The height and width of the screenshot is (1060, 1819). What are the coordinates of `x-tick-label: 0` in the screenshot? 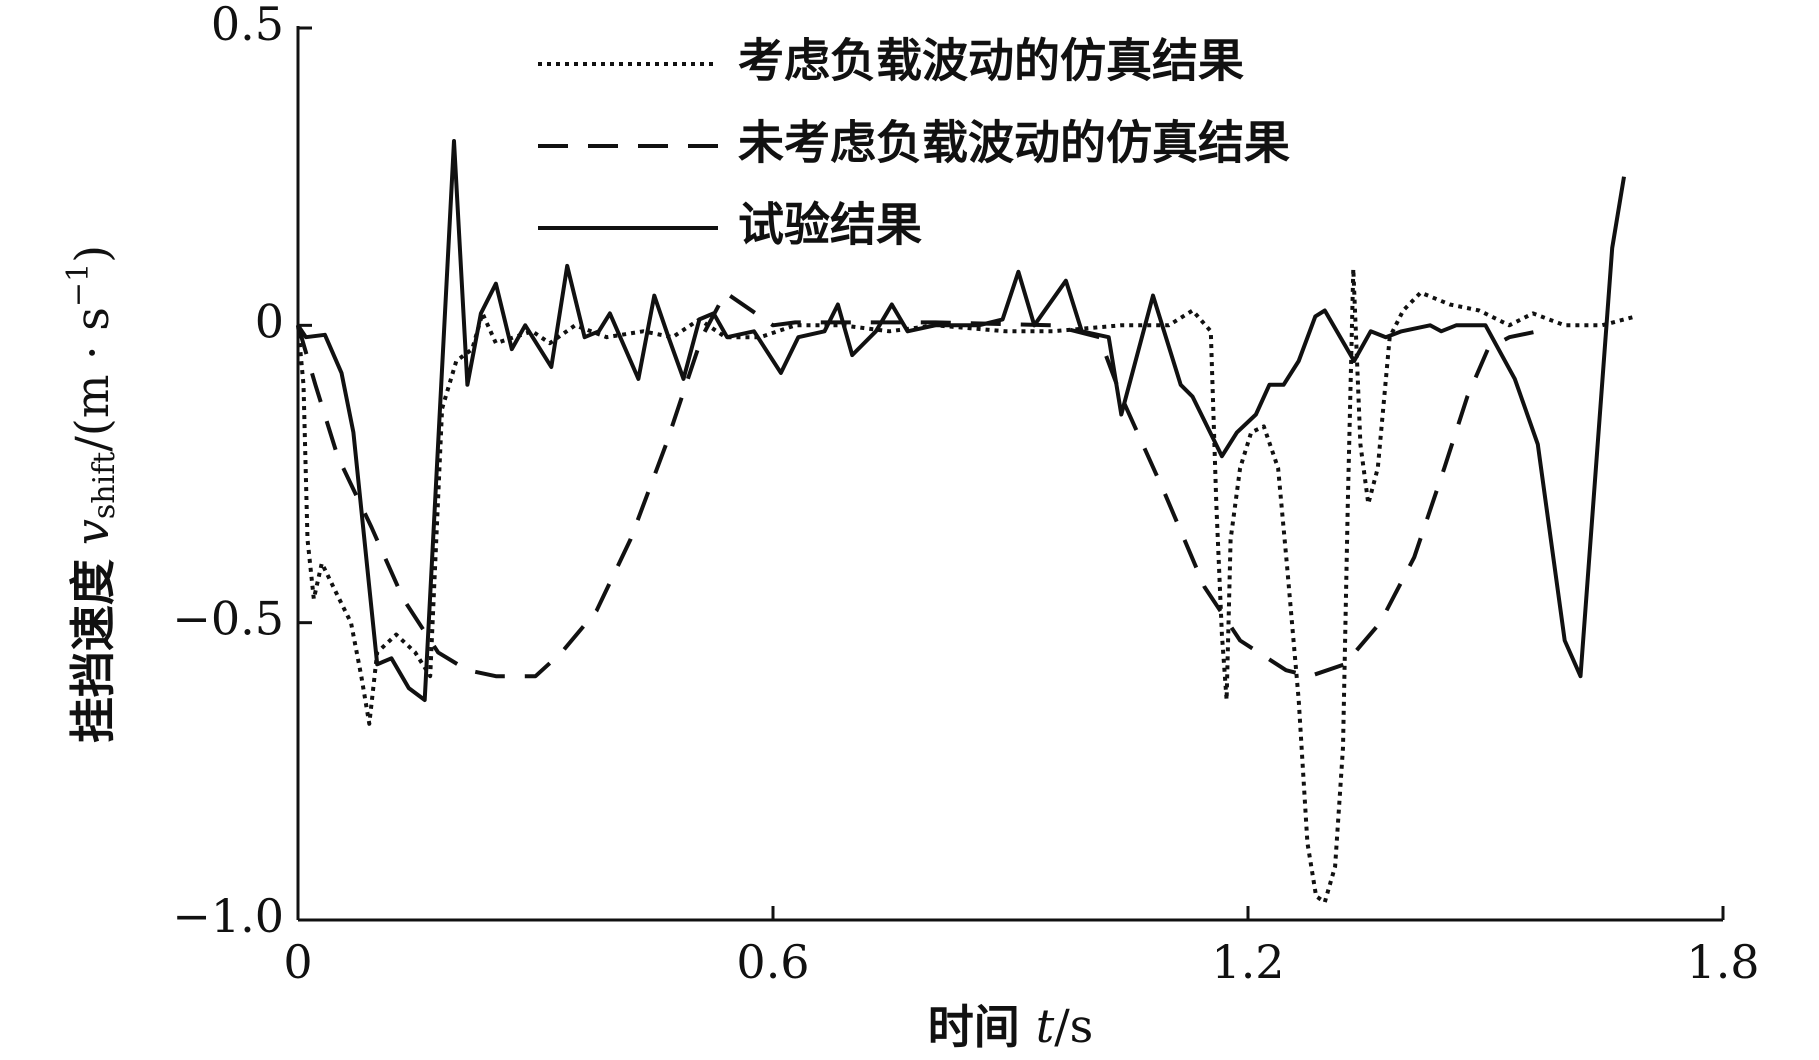 It's located at (297, 962).